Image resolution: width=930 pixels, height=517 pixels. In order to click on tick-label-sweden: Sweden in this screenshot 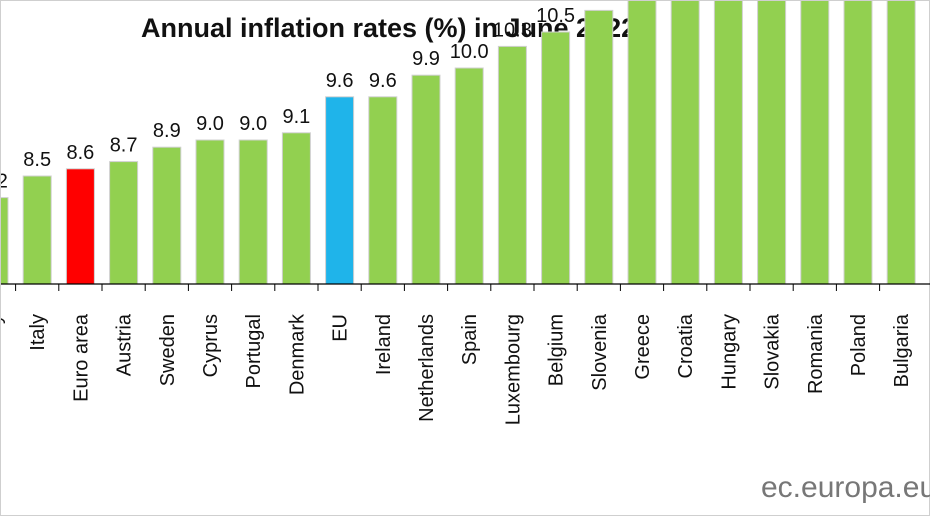, I will do `click(168, 350)`.